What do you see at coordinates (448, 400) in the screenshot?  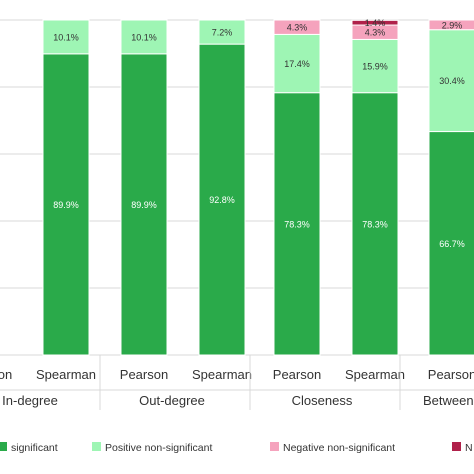 I see `group-label: Betweenness` at bounding box center [448, 400].